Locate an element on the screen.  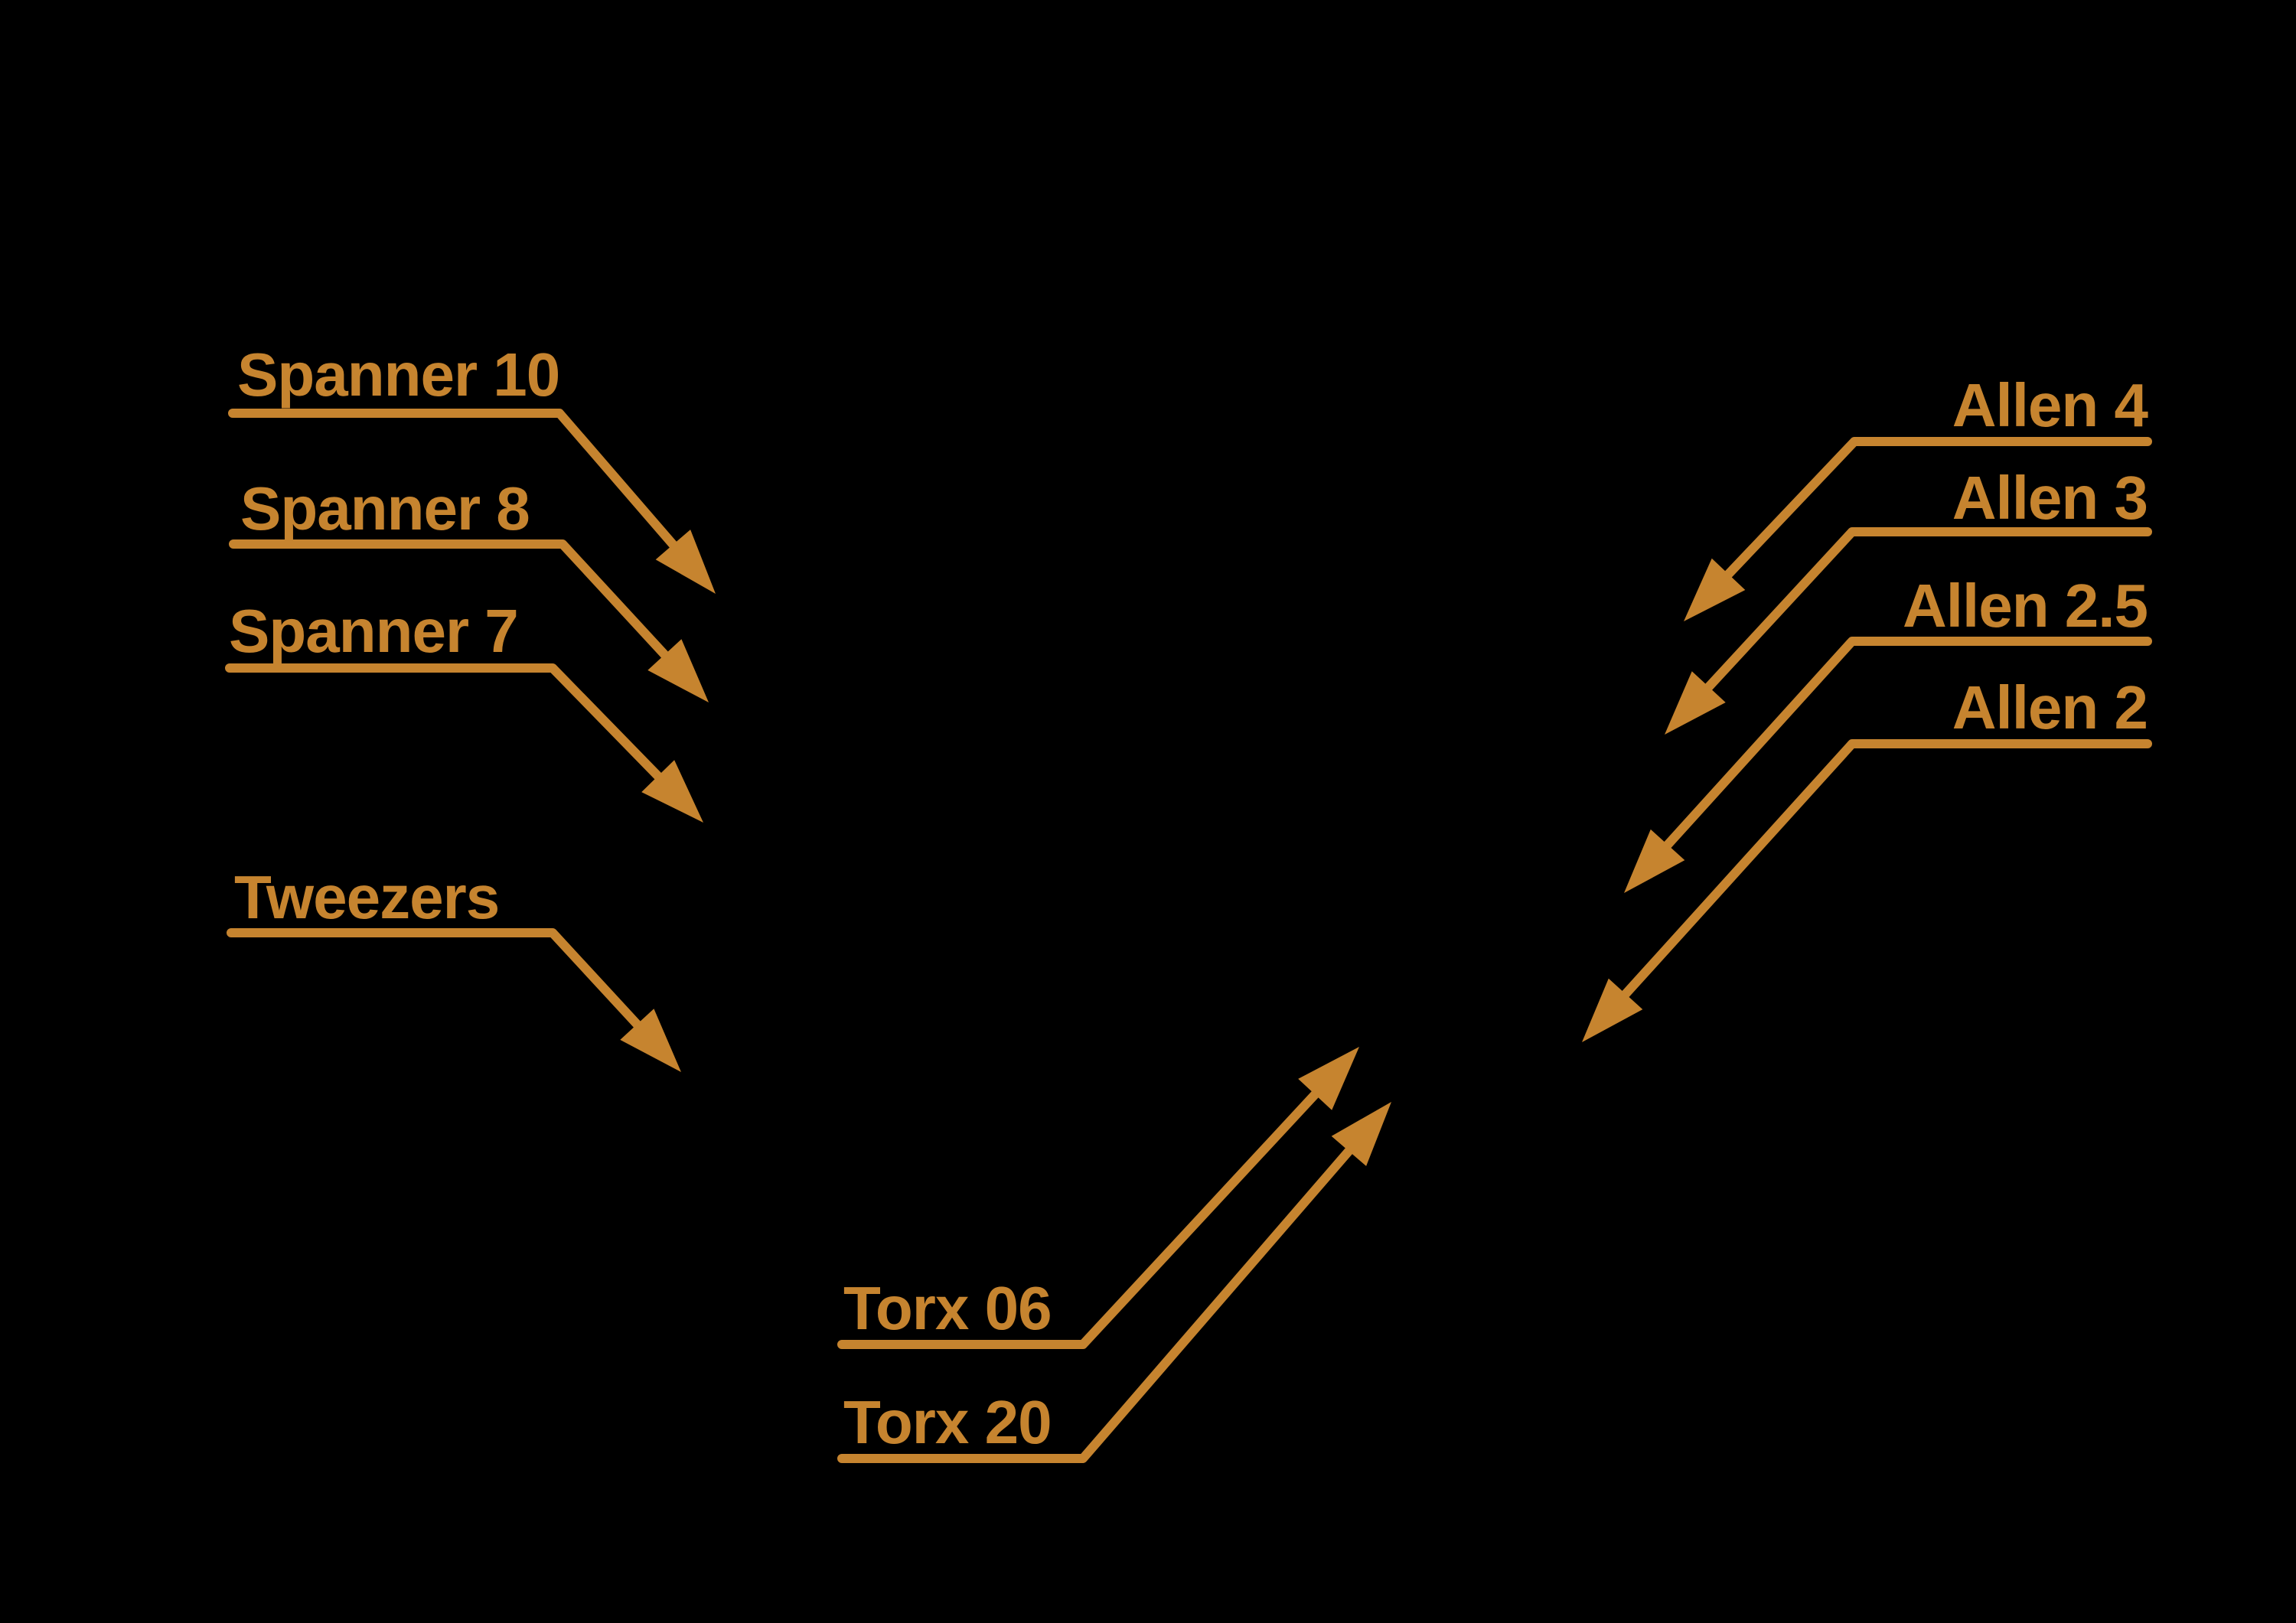
annotation-label-allen-3: Allen 3 is located at coordinates (2050, 498).